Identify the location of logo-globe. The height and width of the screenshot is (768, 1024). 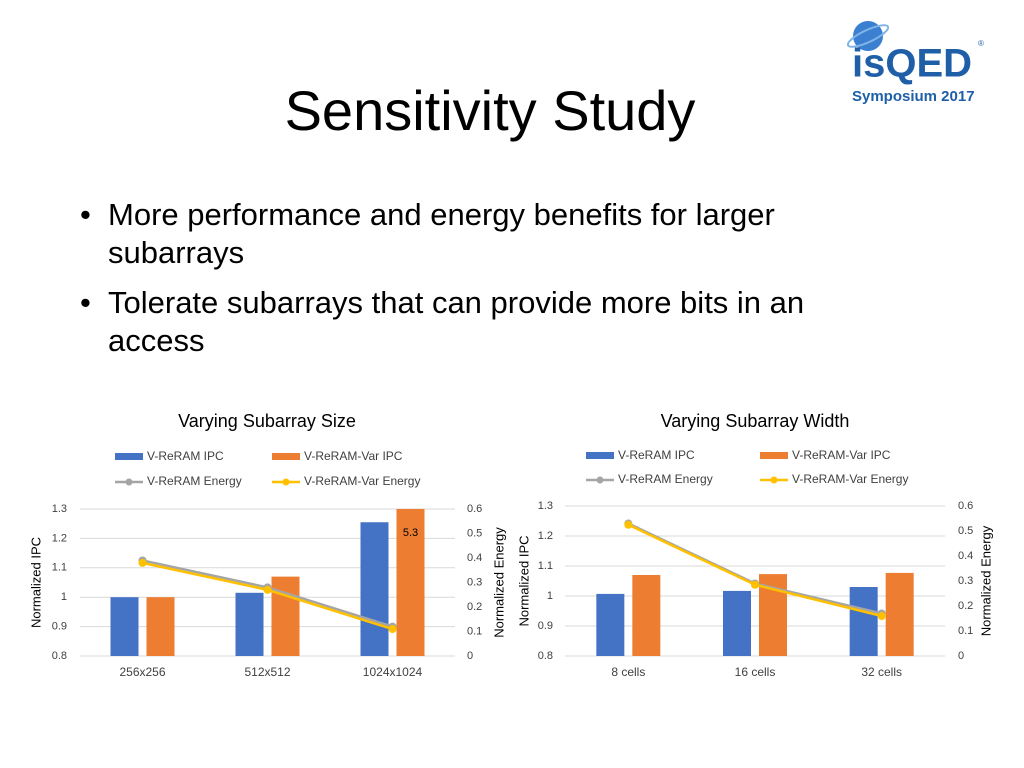
(868, 36).